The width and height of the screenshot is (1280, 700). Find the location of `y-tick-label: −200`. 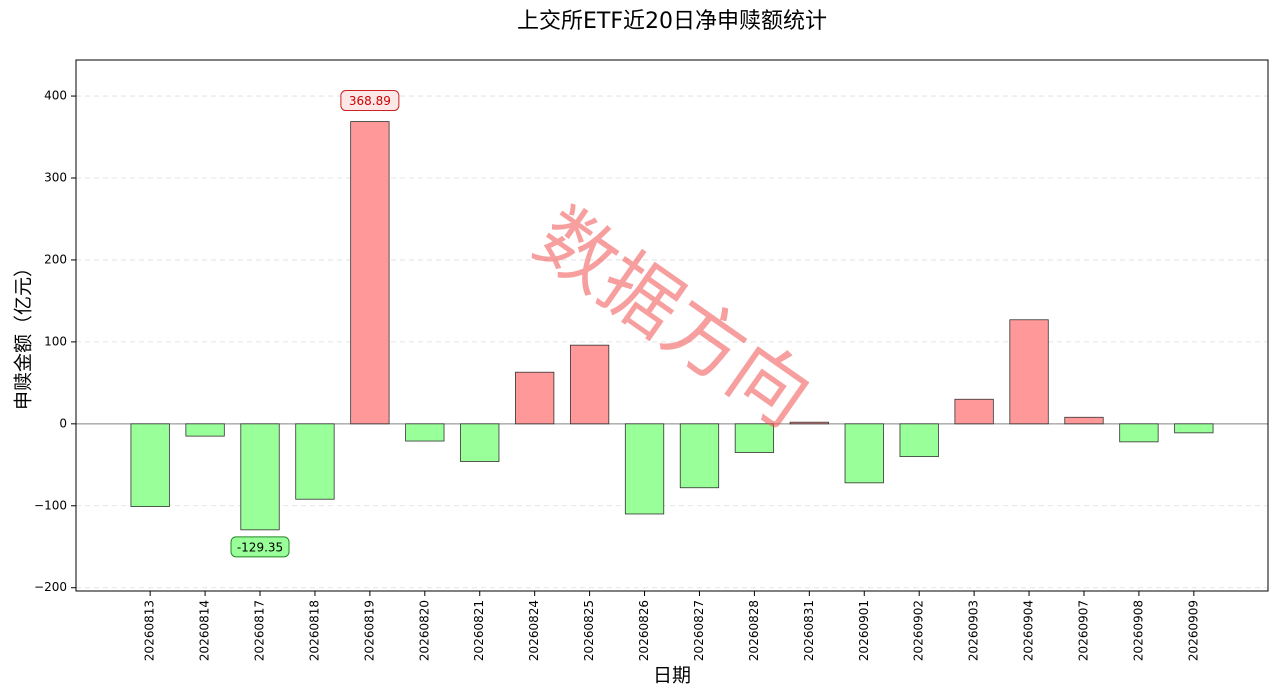

y-tick-label: −200 is located at coordinates (50, 587).